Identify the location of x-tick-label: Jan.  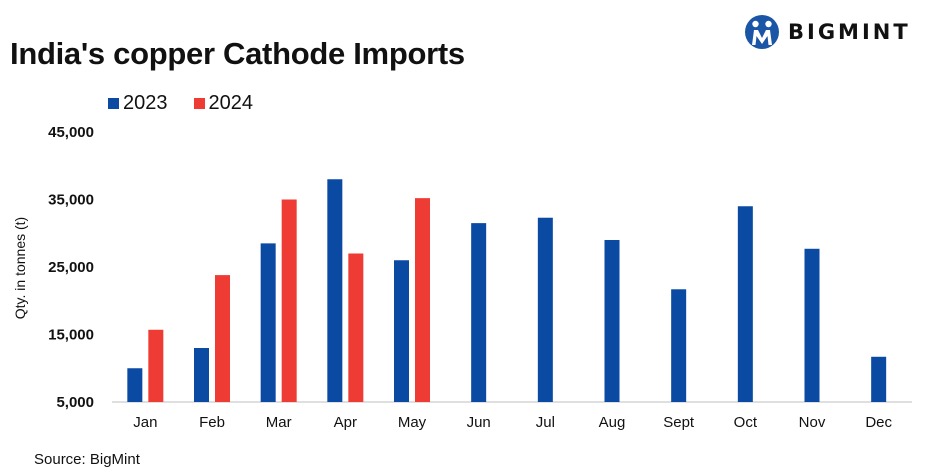
(145, 422).